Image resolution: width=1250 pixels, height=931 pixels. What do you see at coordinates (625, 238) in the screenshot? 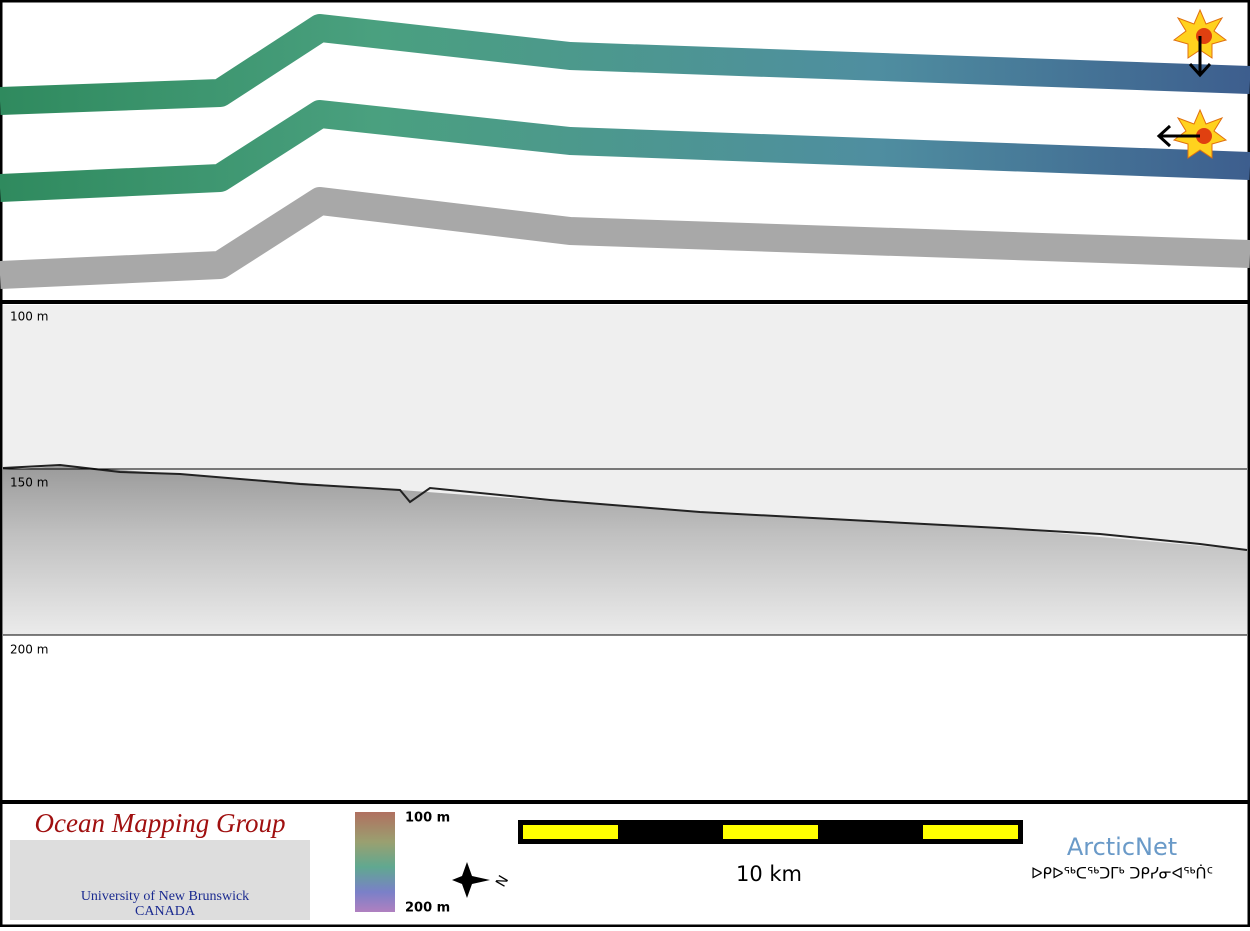
I see `swath-backscatter` at bounding box center [625, 238].